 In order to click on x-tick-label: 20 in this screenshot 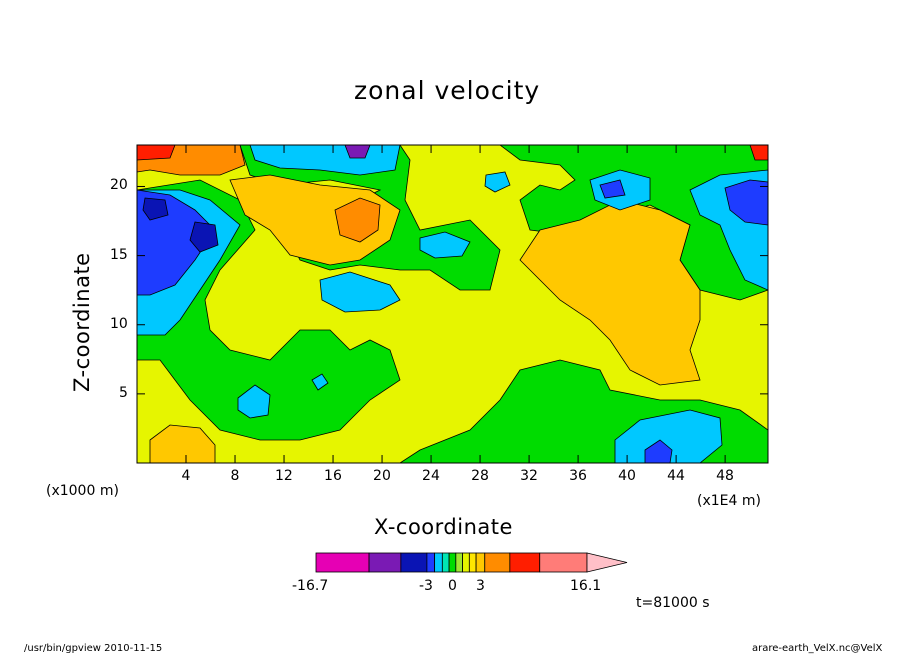, I will do `click(382, 476)`.